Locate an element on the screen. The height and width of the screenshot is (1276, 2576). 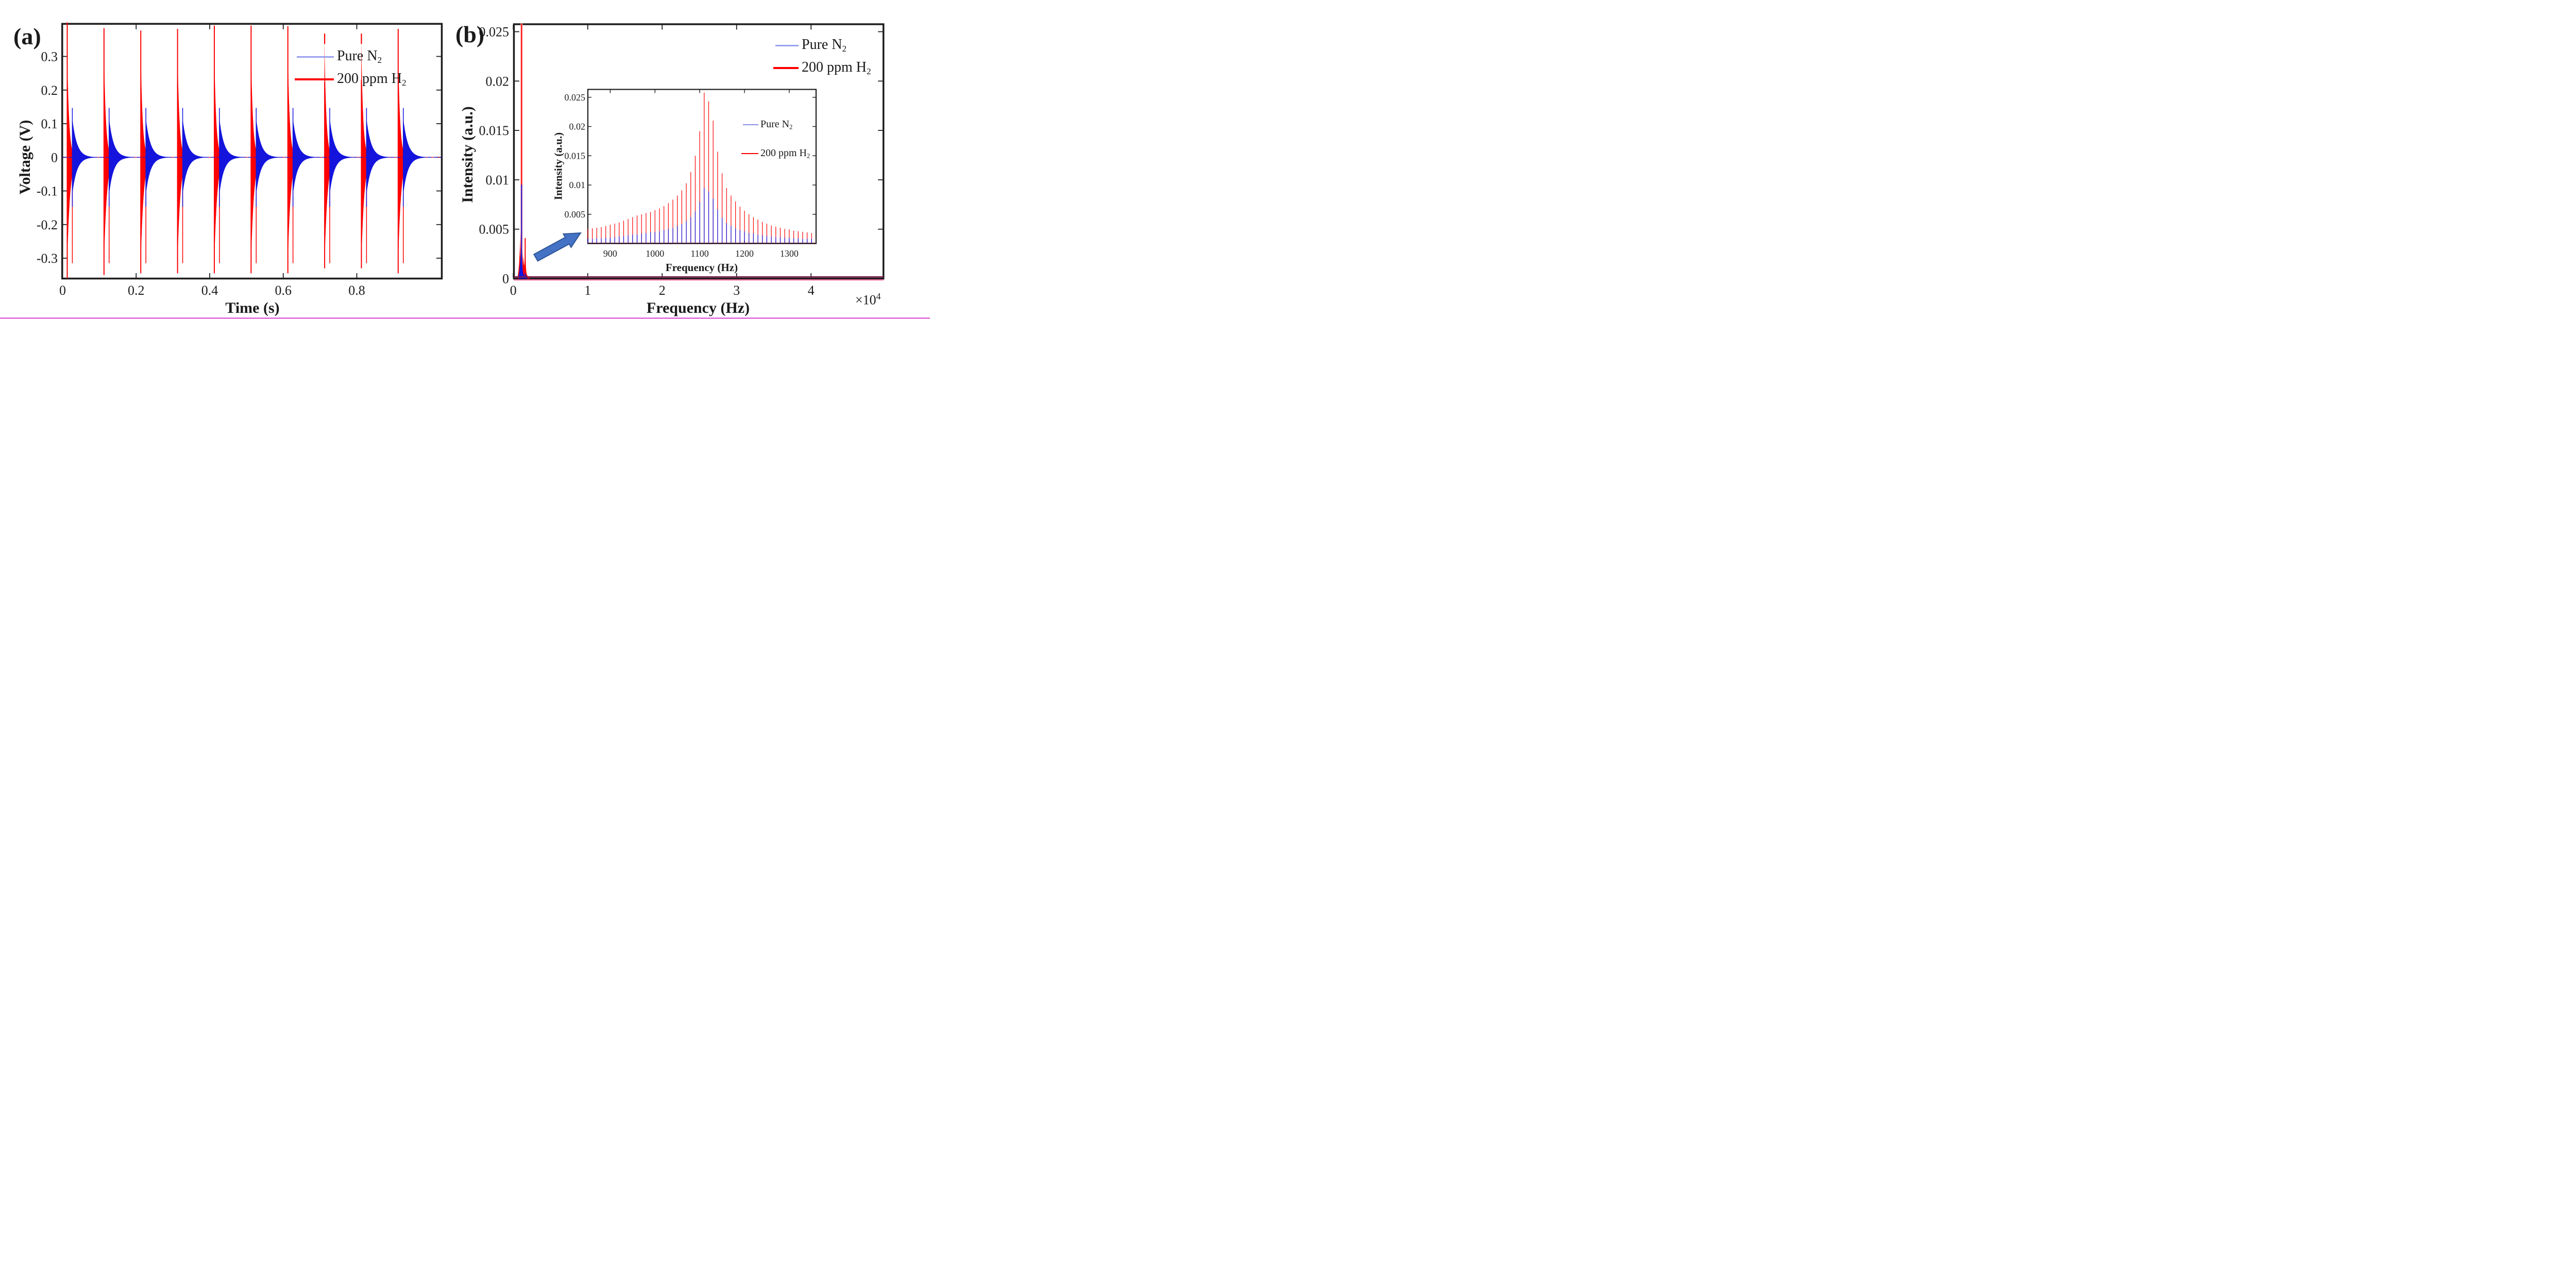
panel-b-y-tick-label: 0.02 is located at coordinates (498, 82).